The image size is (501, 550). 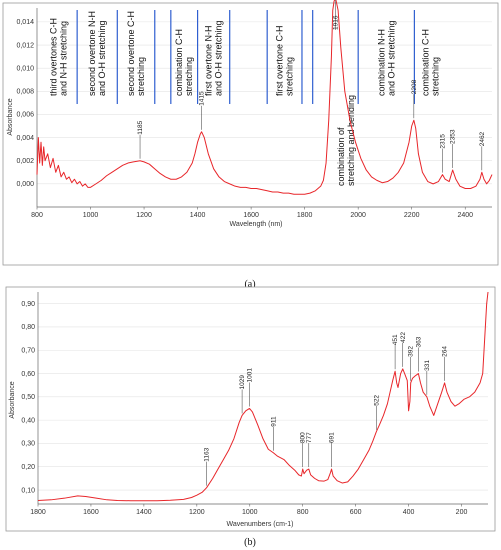 What do you see at coordinates (341, 156) in the screenshot?
I see `band-annotation-line: combination of` at bounding box center [341, 156].